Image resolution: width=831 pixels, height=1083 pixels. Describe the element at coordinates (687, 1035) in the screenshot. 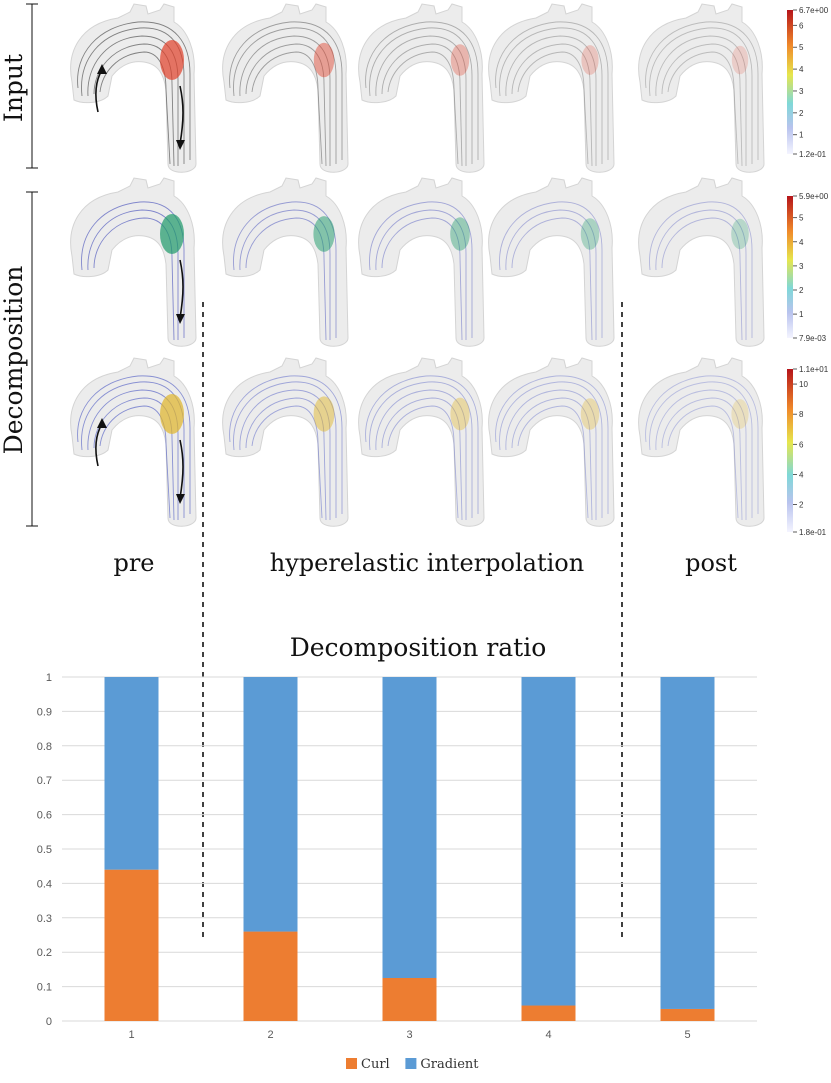

I see `x-tick-label: 5` at that location.